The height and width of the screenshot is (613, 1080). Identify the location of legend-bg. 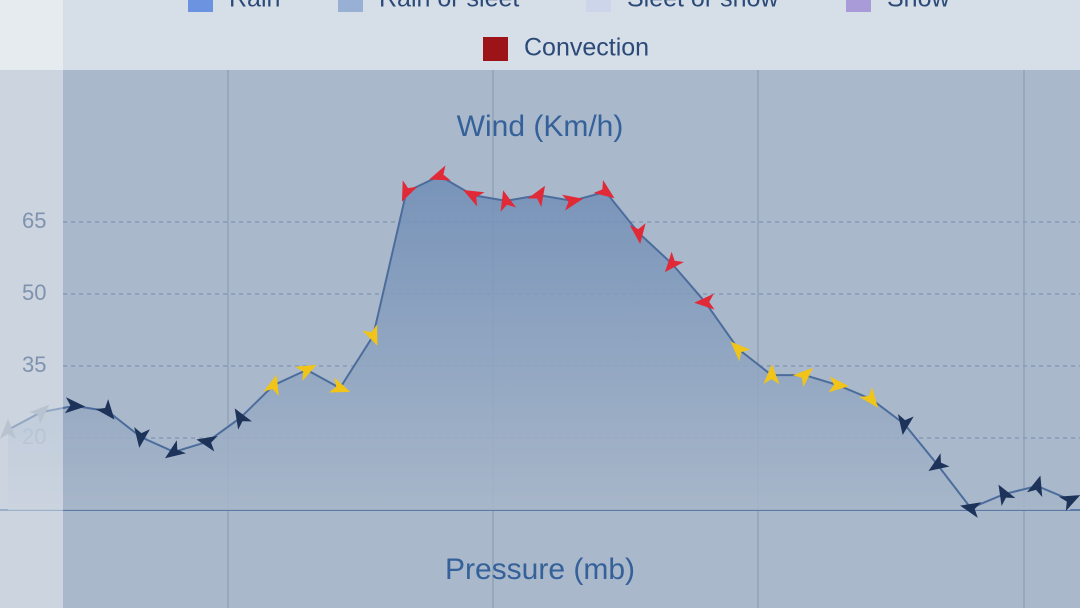
(540, 35).